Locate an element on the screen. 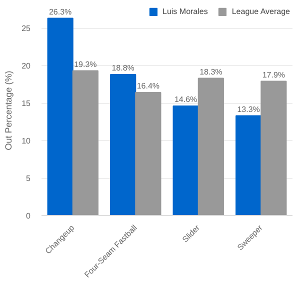  data-label: 17.9% is located at coordinates (274, 75).